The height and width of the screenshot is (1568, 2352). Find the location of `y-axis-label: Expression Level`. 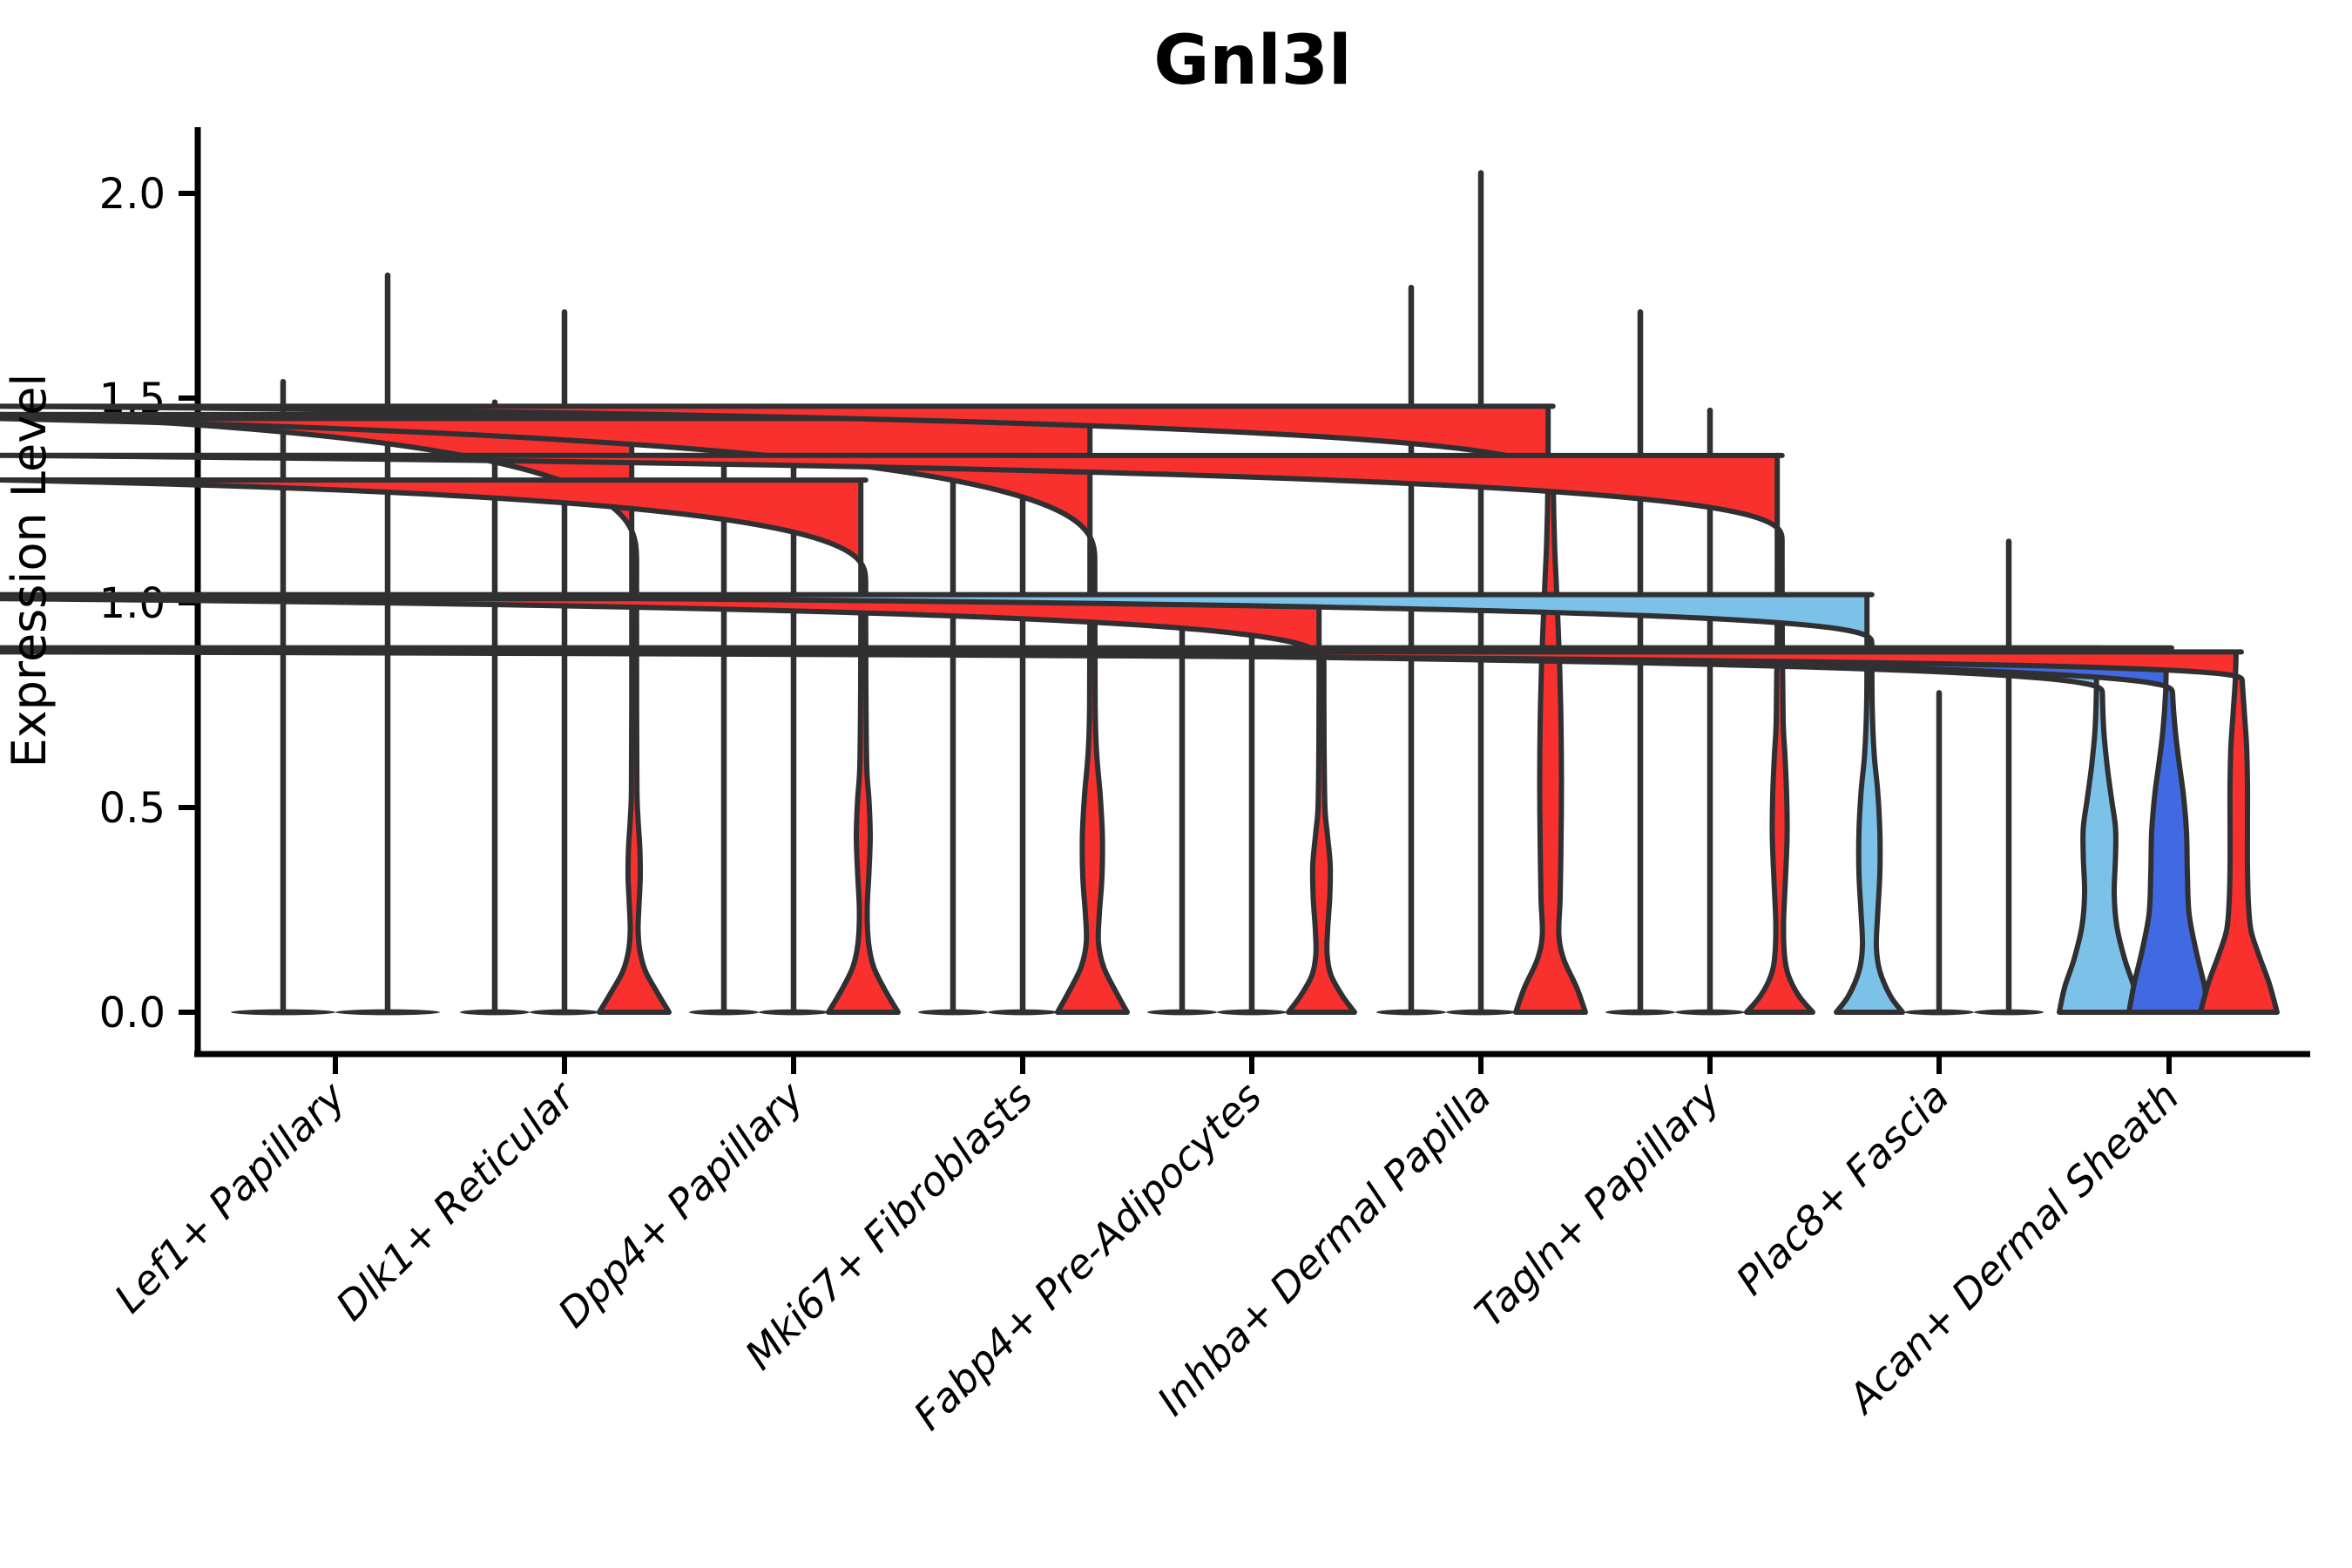

y-axis-label: Expression Level is located at coordinates (29, 571).